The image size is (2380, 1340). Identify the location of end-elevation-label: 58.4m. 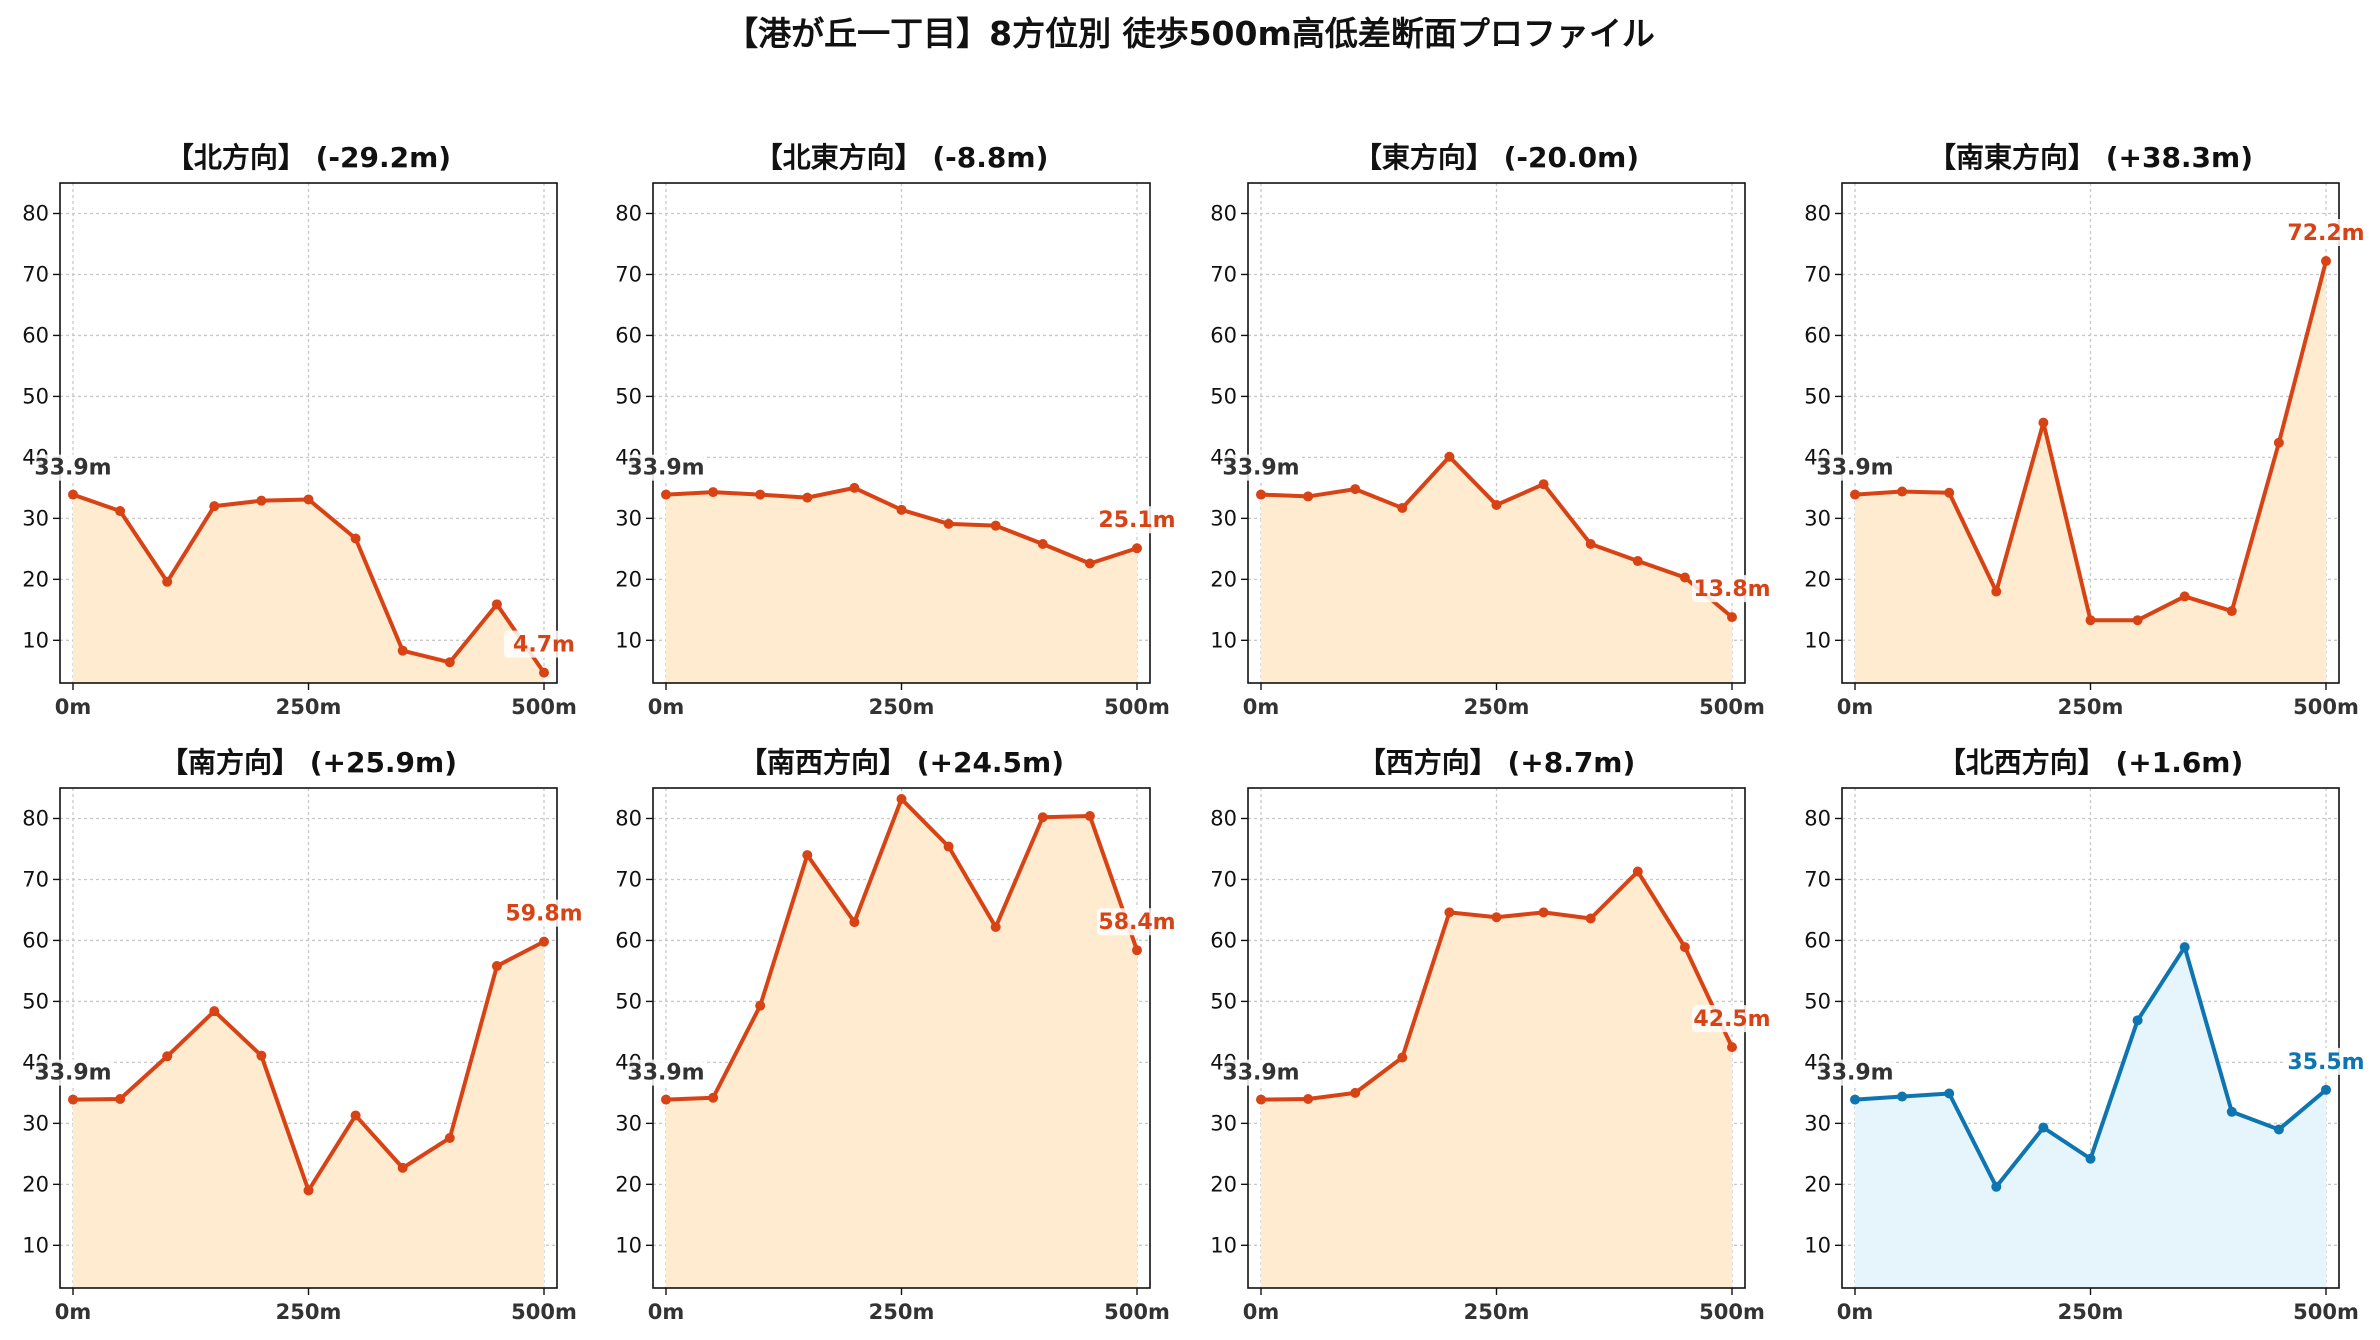
(1136, 922).